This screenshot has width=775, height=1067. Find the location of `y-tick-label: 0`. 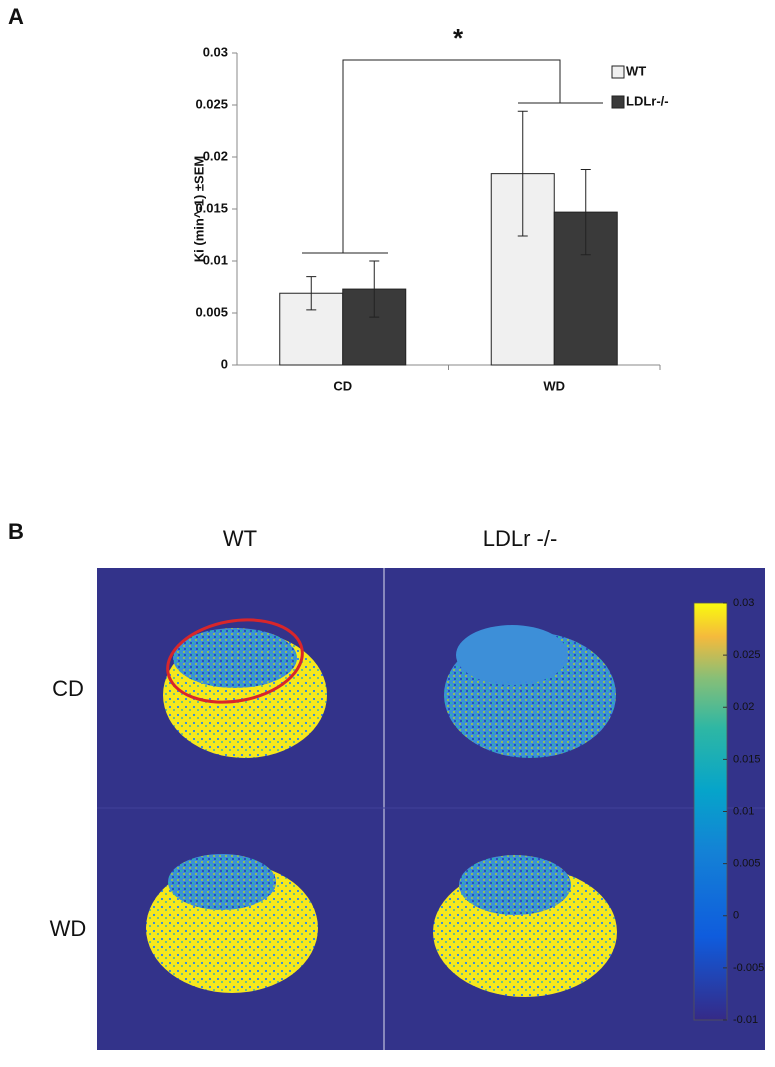

y-tick-label: 0 is located at coordinates (224, 363).